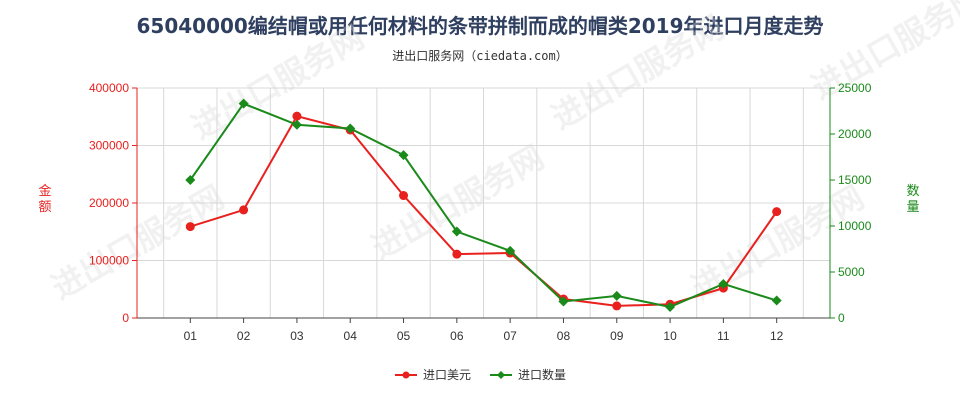 The height and width of the screenshot is (400, 960). Describe the element at coordinates (542, 374) in the screenshot. I see `legend-label: 进口数量` at that location.